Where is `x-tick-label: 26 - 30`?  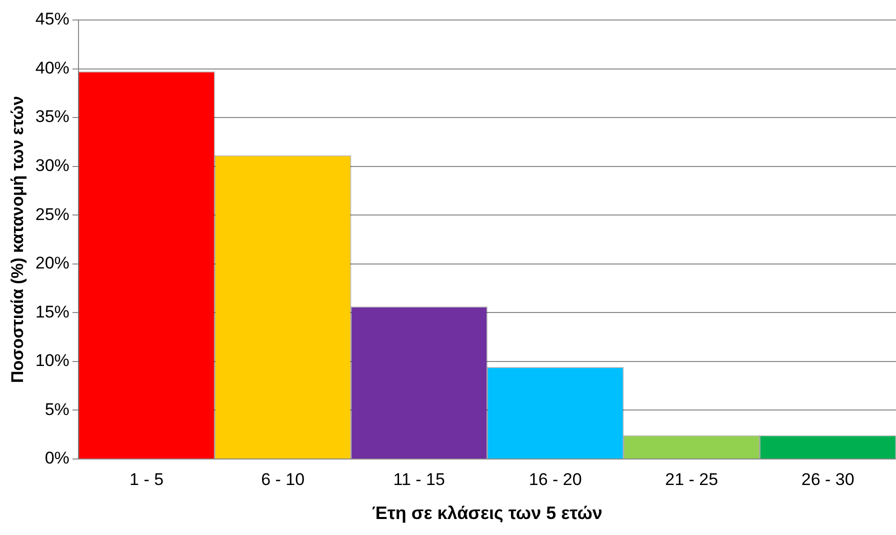 x-tick-label: 26 - 30 is located at coordinates (827, 479).